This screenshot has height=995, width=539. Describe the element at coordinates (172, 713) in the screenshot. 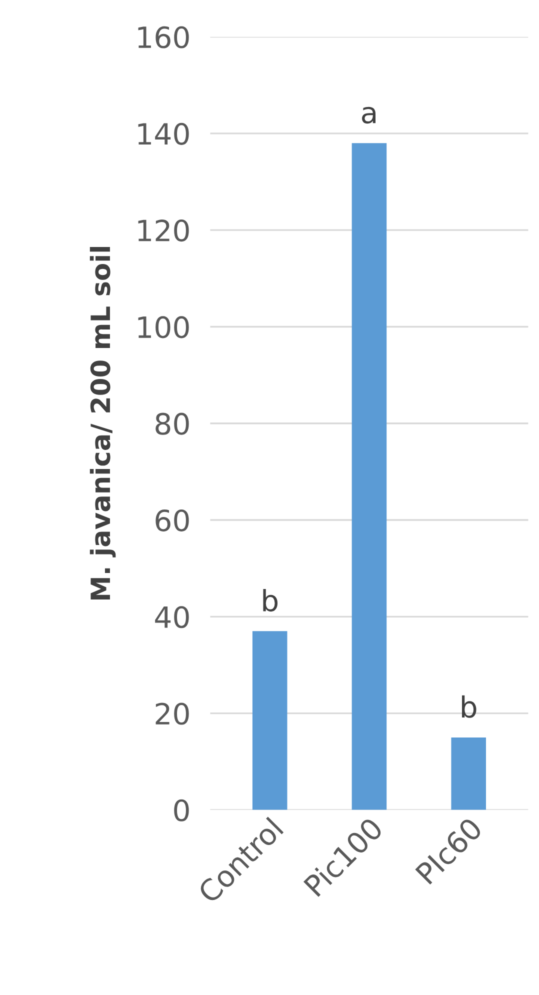

I see `y-tick-label: 20` at that location.